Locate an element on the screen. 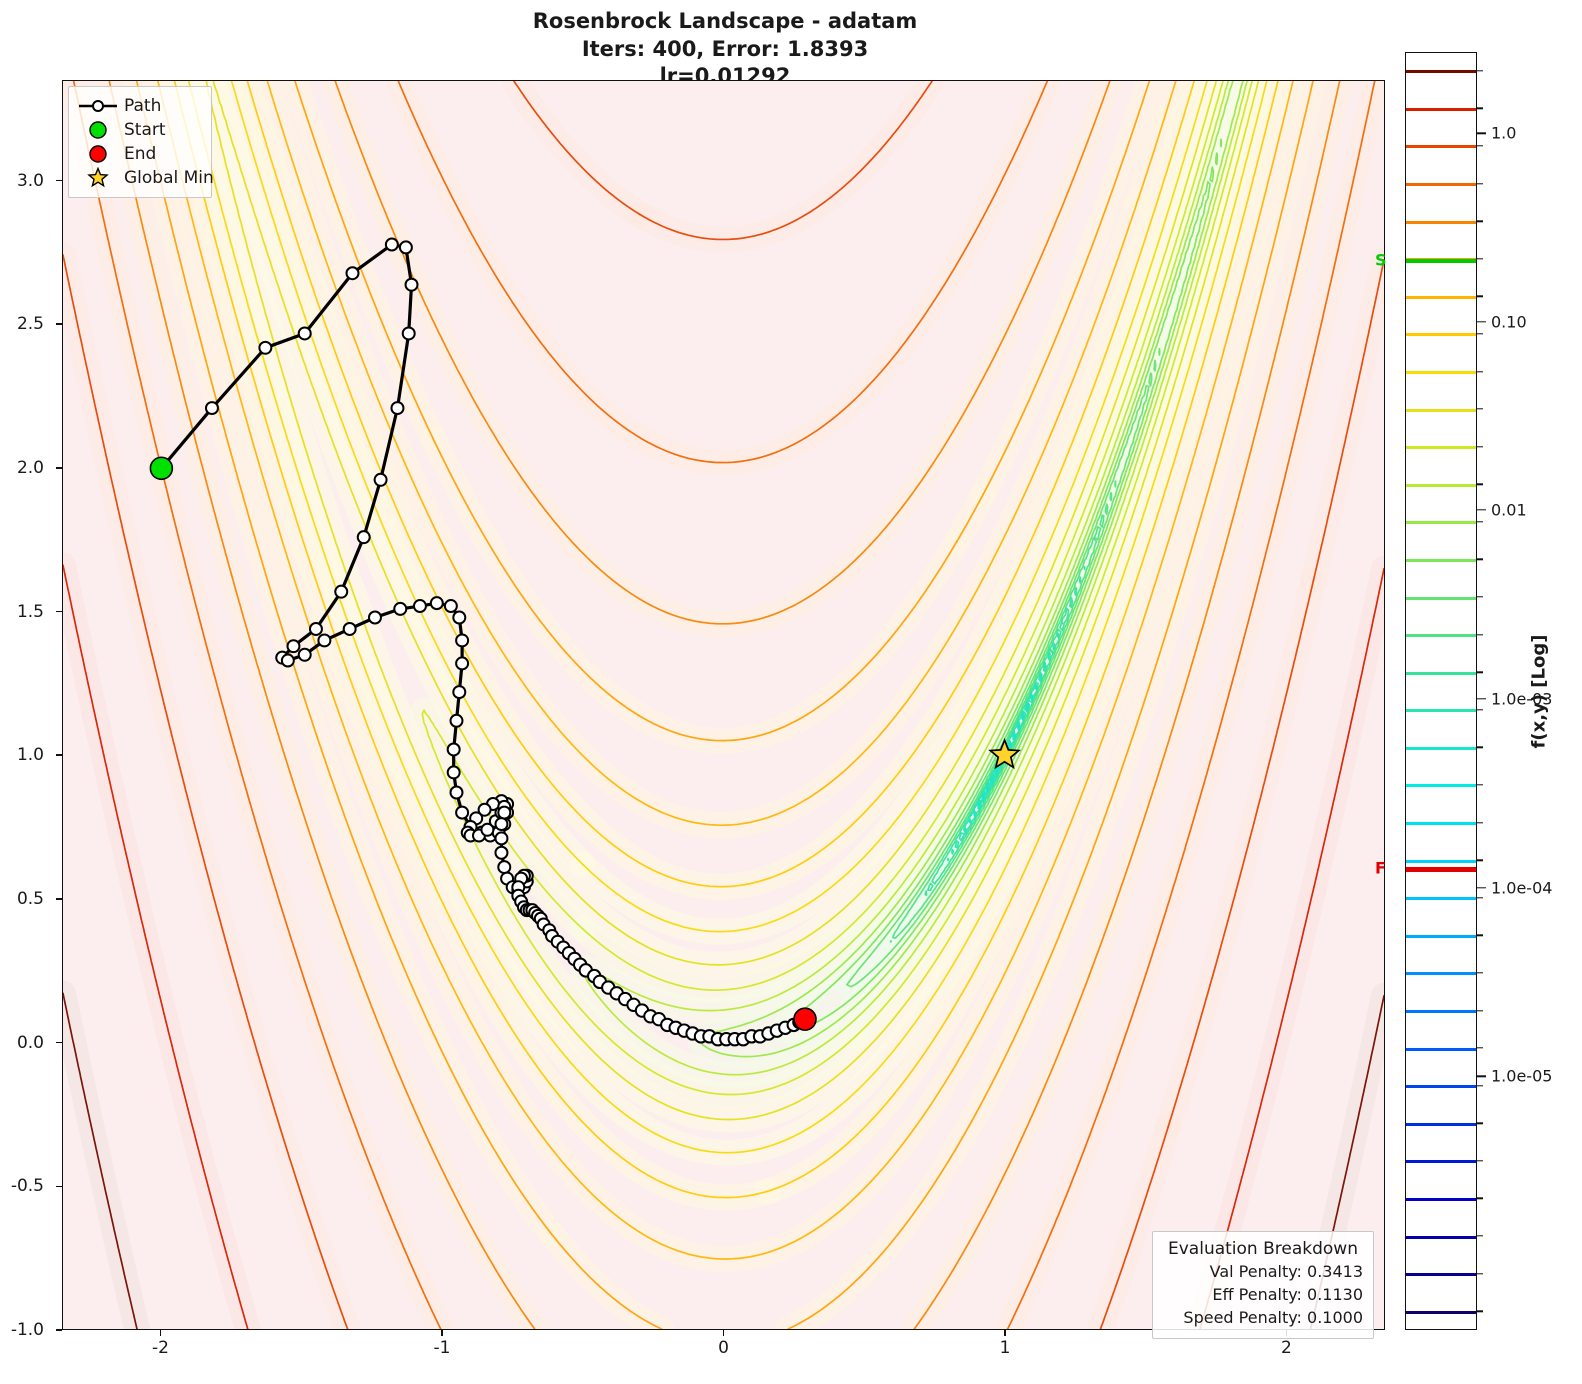 The image size is (1582, 1384). x-tick-label: -1 is located at coordinates (442, 1348).